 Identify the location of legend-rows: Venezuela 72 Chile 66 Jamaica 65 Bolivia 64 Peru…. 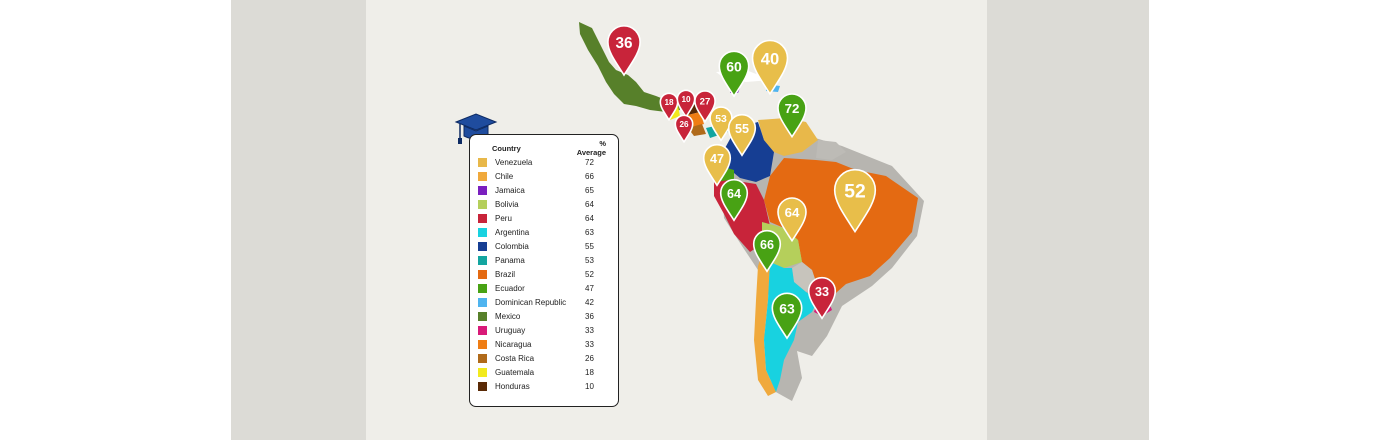
(544, 274).